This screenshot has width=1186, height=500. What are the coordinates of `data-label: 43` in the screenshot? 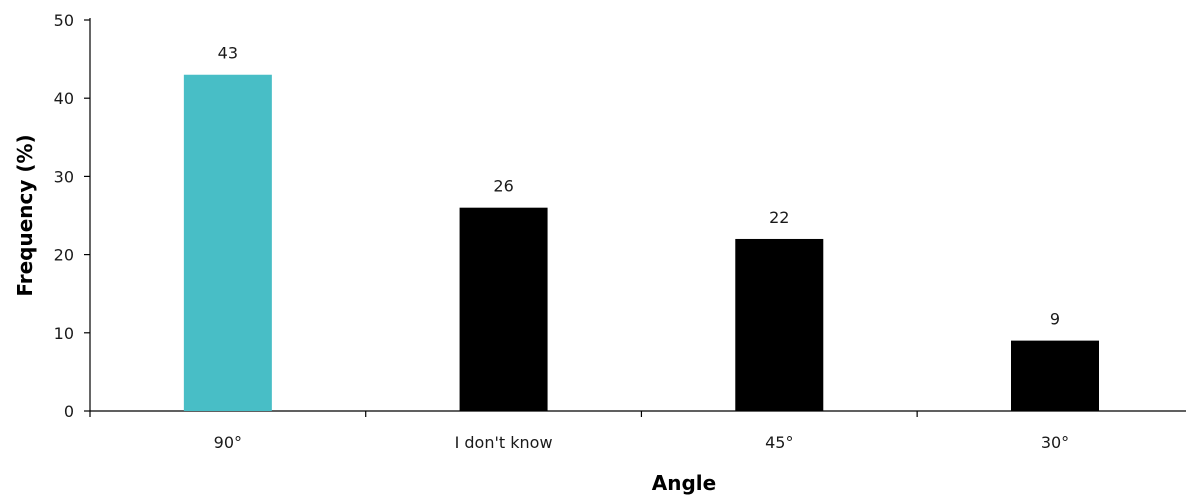 It's located at (228, 53).